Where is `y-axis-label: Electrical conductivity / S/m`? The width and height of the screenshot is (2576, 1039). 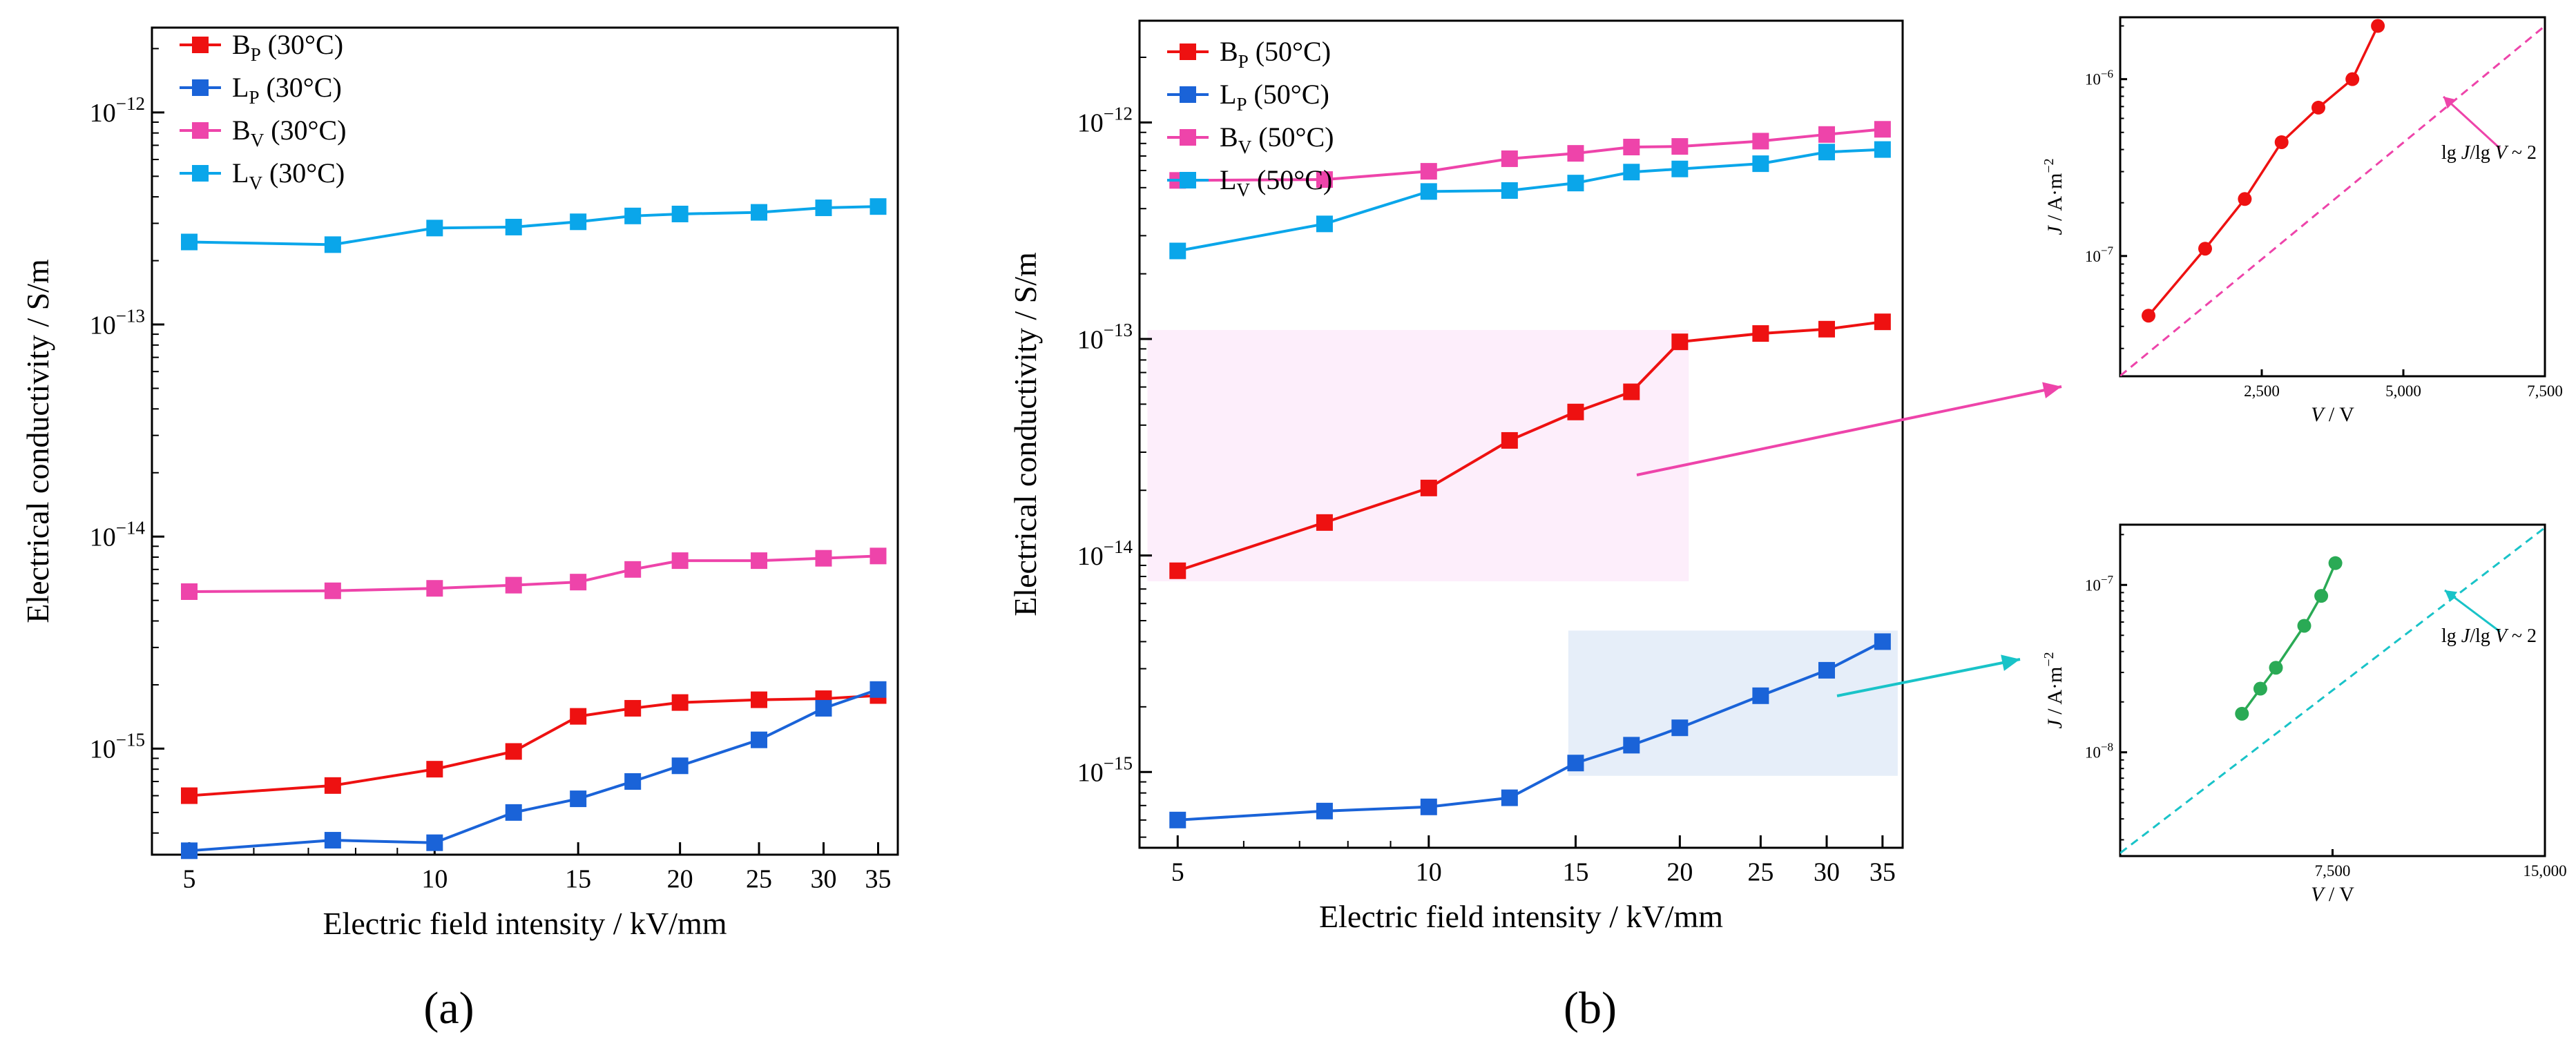 y-axis-label: Electrical conductivity / S/m is located at coordinates (37, 441).